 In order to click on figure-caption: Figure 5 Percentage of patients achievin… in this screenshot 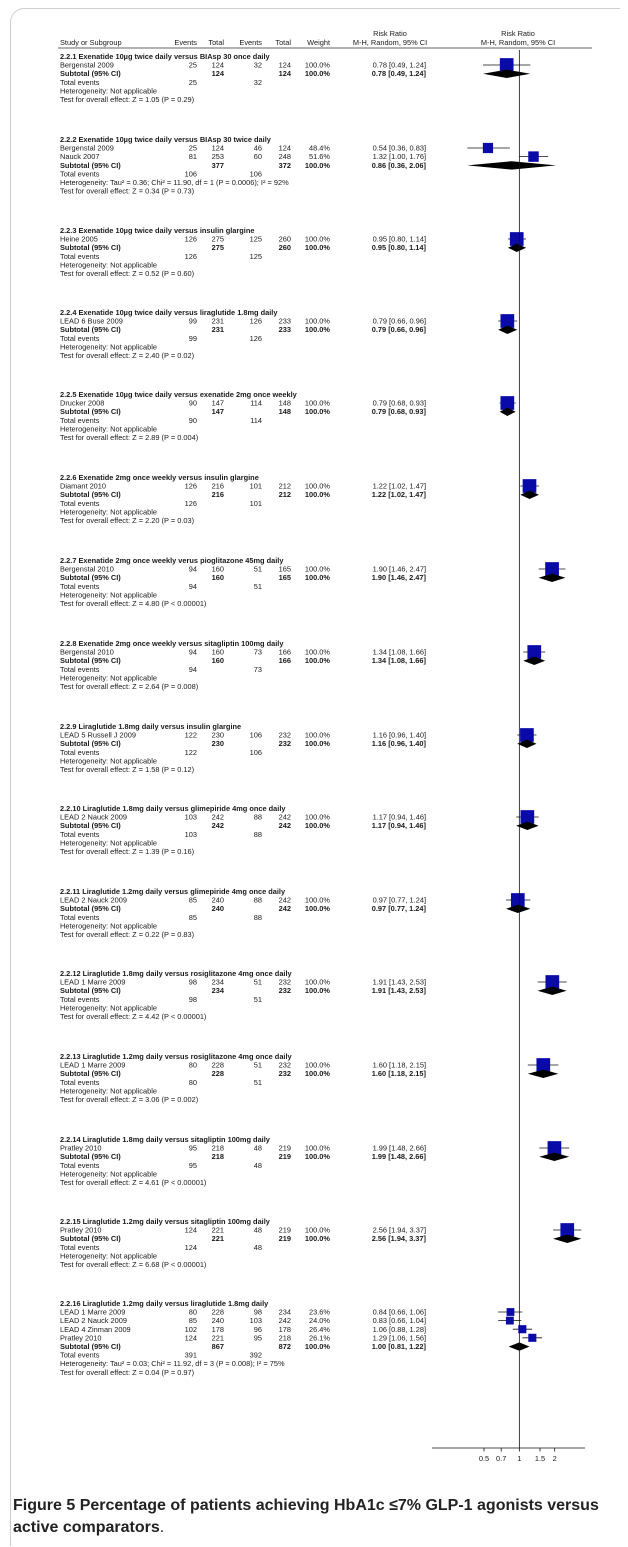, I will do `click(317, 1517)`.